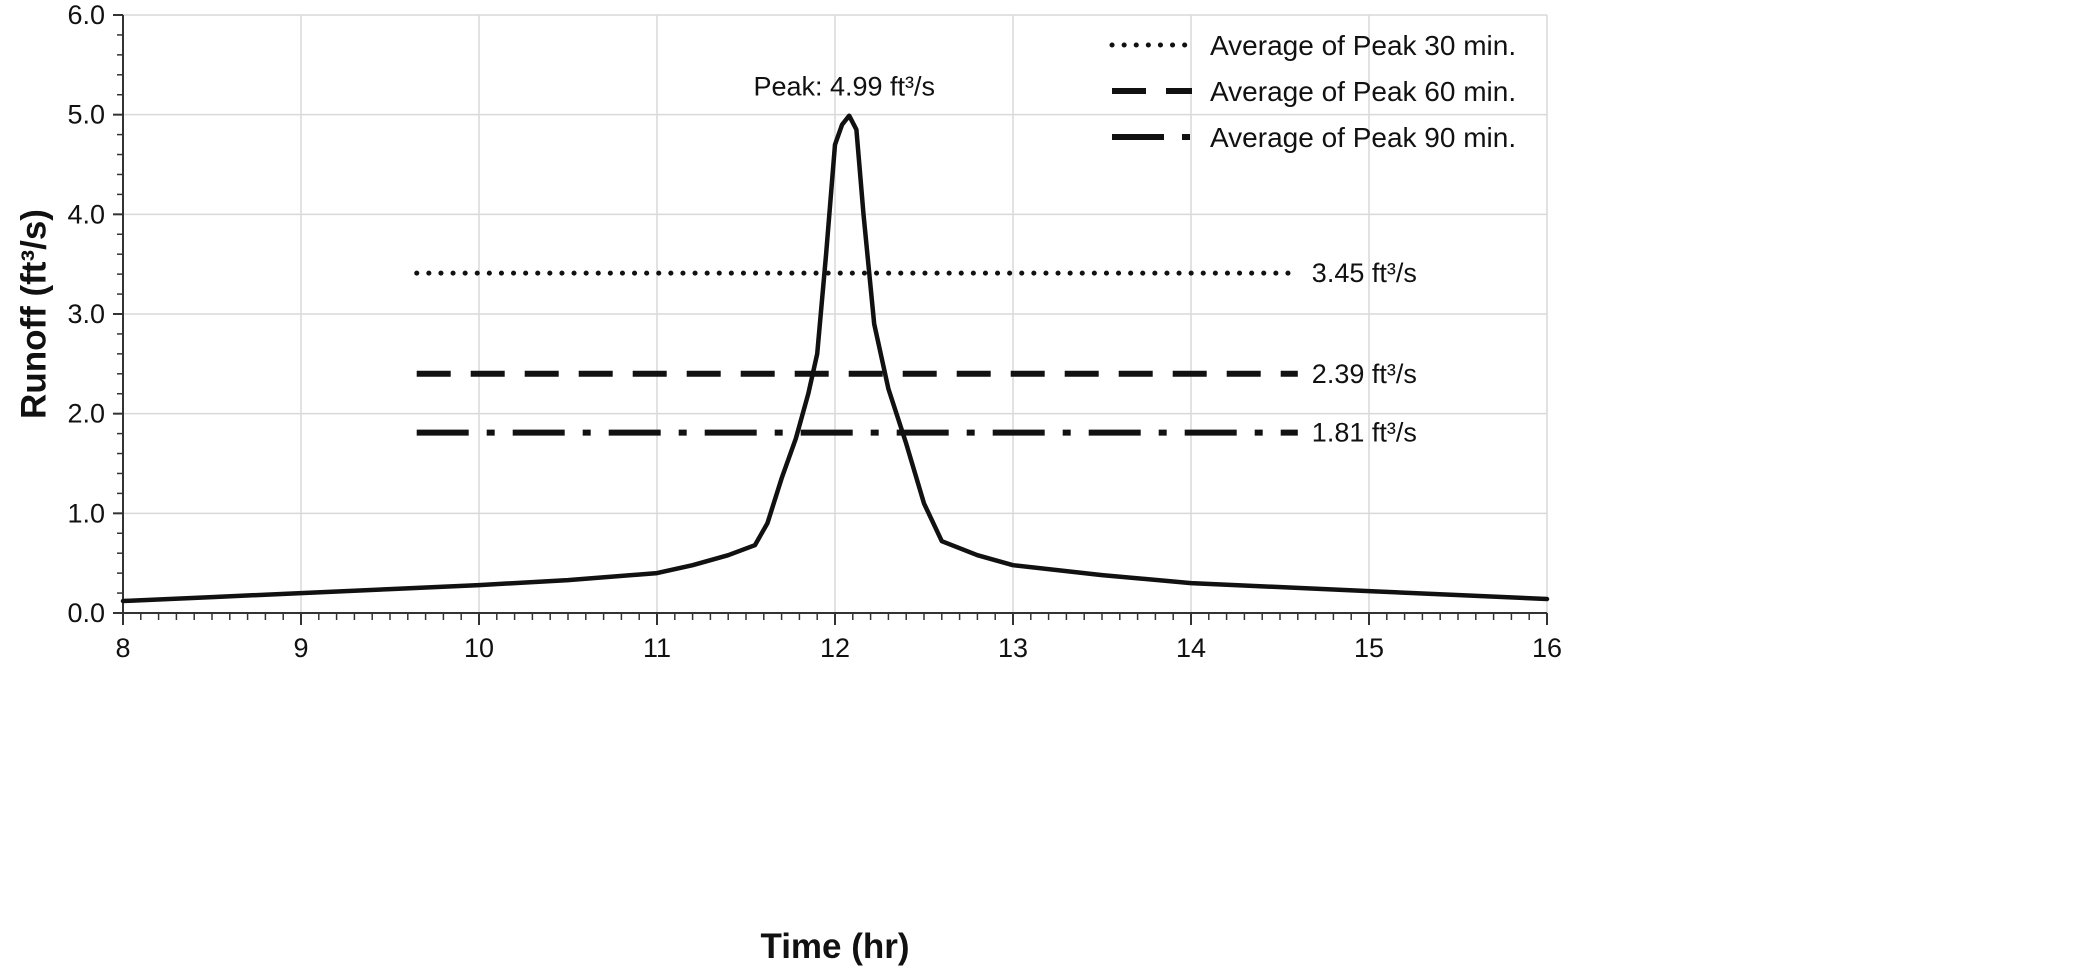 This screenshot has height=970, width=2097. I want to click on y-tick-label: 4.0, so click(86, 214).